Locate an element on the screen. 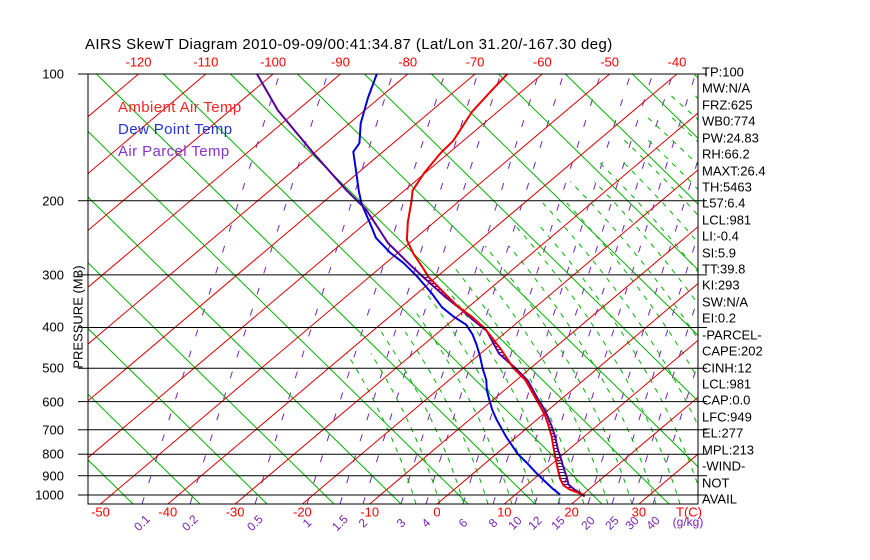  side-panel-line: EI:0.2 is located at coordinates (719, 318).